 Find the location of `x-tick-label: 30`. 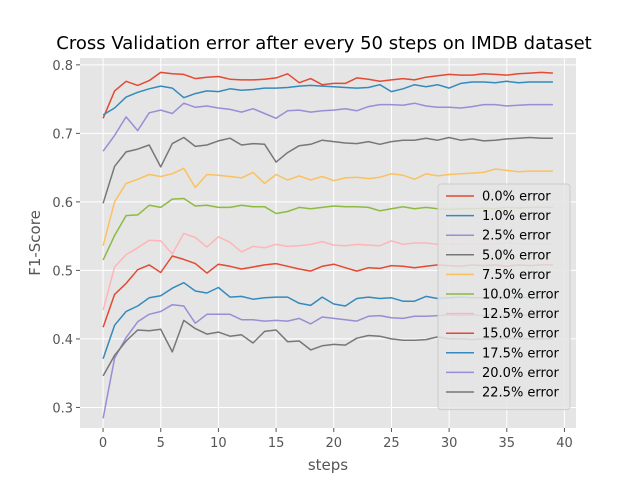

x-tick-label: 30 is located at coordinates (449, 443).